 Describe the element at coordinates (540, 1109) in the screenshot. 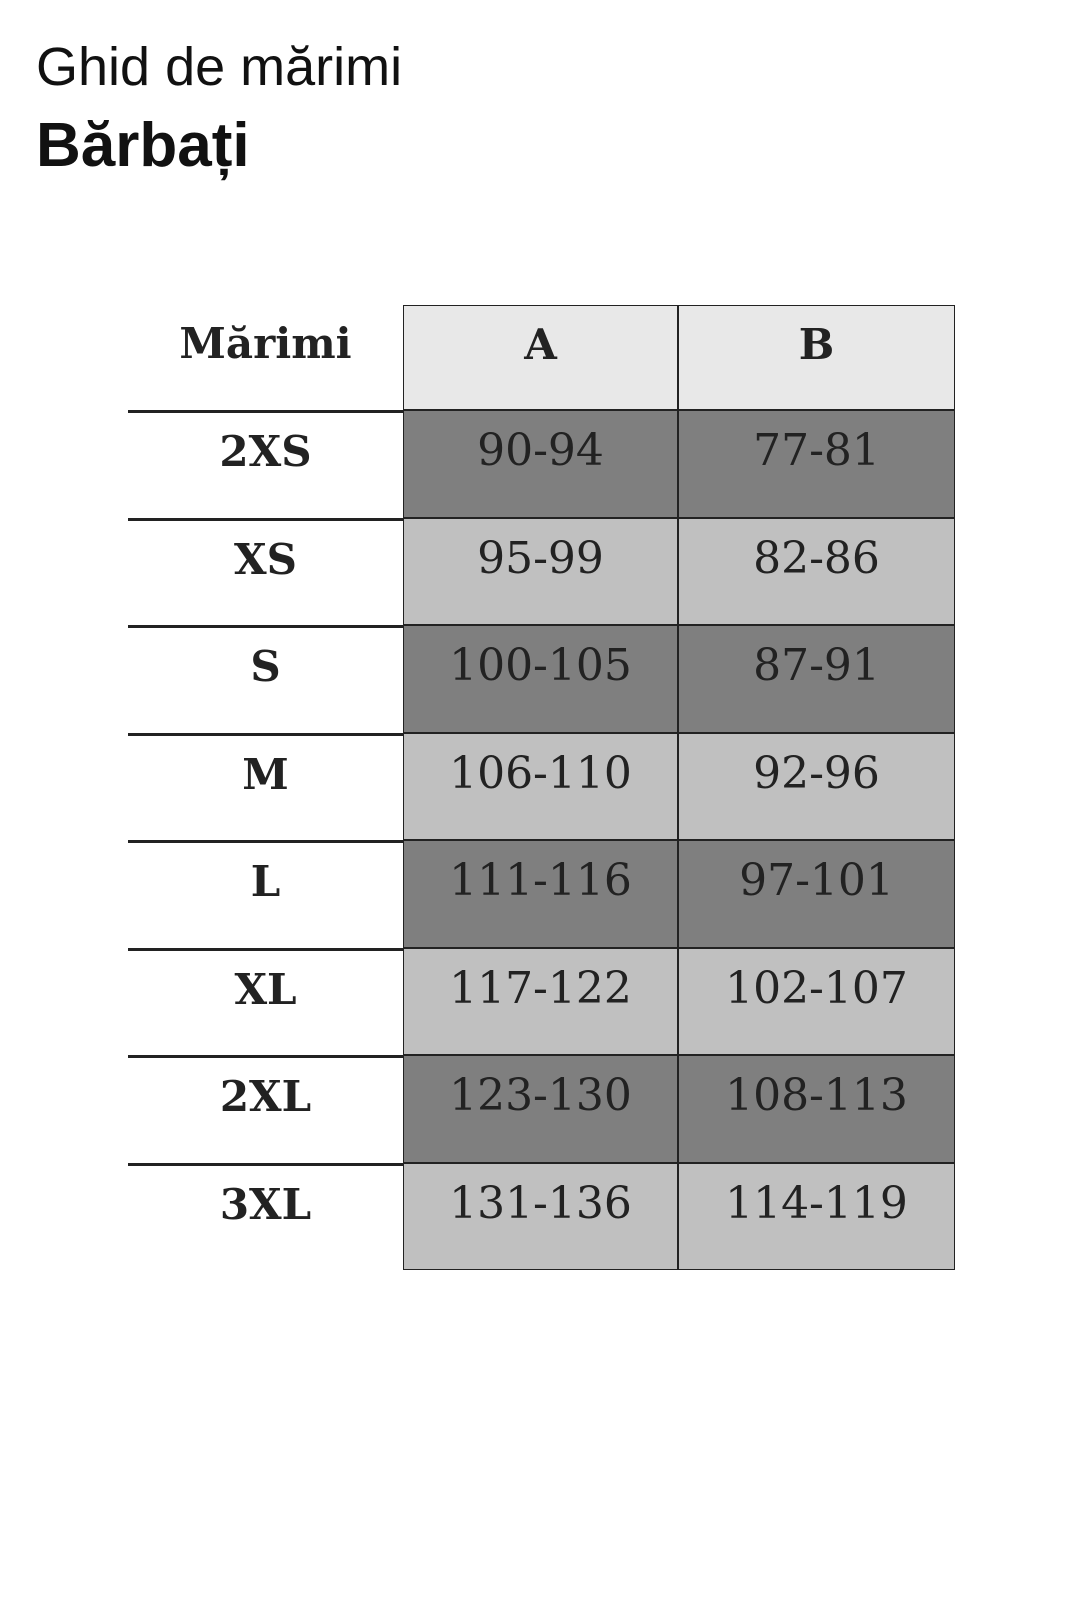

I see `measurement: 123-130` at that location.